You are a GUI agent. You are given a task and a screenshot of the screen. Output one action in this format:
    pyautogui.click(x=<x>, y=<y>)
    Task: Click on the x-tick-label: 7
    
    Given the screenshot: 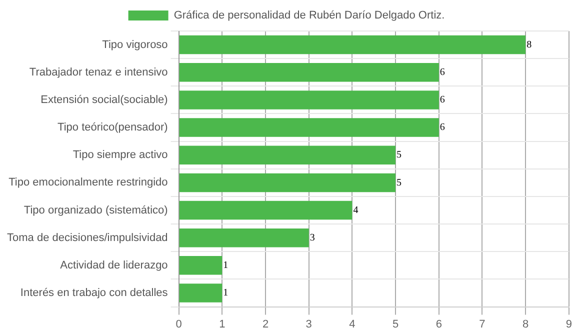 What is the action you would take?
    pyautogui.click(x=482, y=324)
    